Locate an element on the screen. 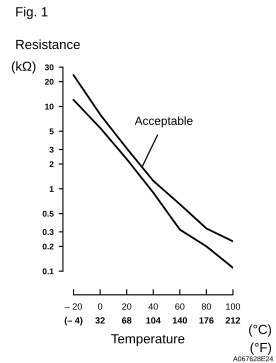 This screenshot has height=363, width=276. x-tick-label: 0 is located at coordinates (100, 306).